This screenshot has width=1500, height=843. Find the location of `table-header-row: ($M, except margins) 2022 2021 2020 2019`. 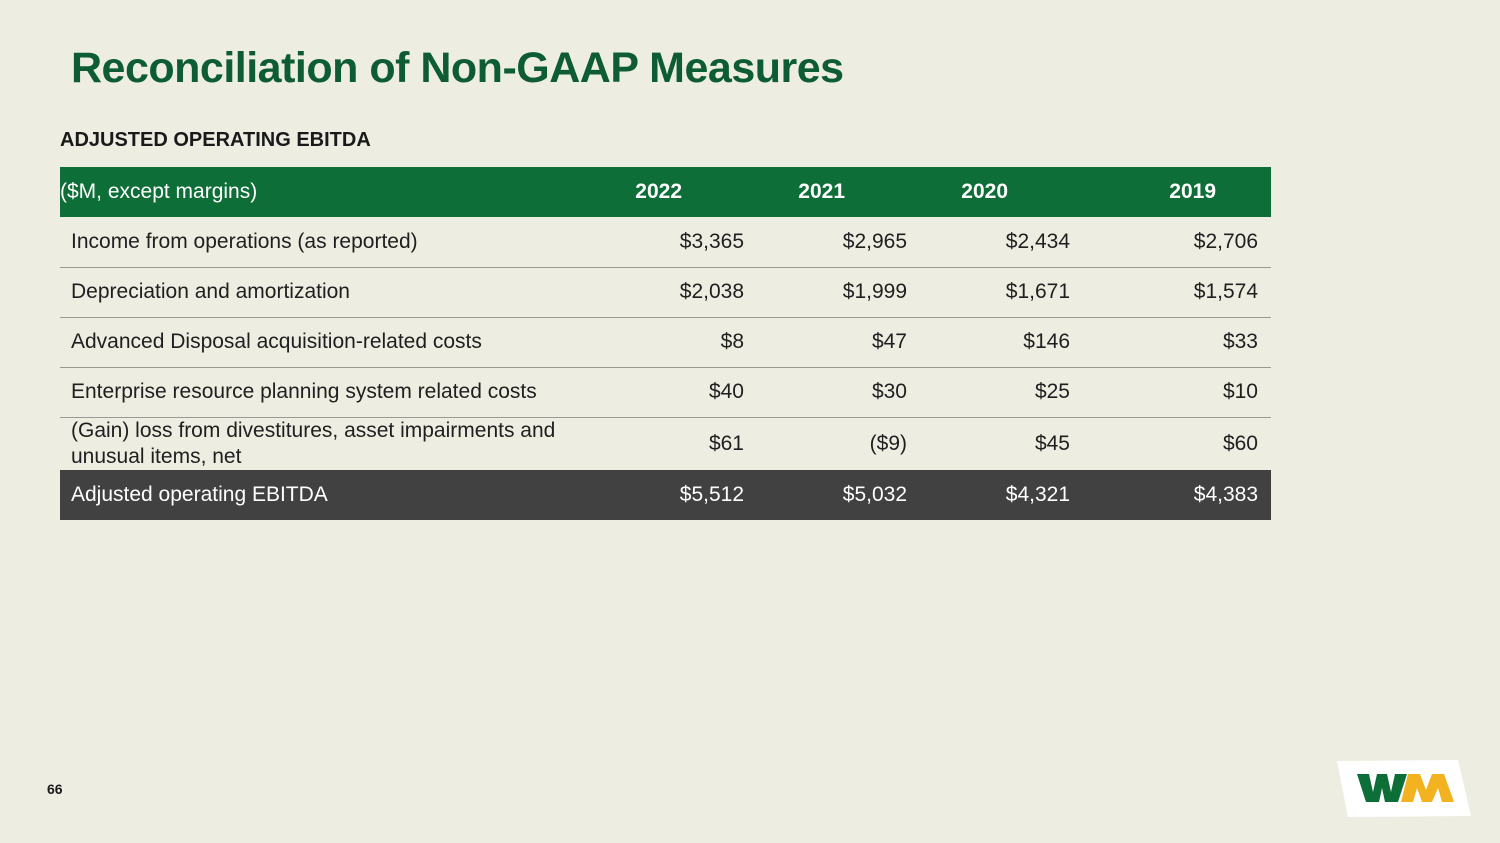

table-header-row: ($M, except margins) 2022 2021 2020 2019 is located at coordinates (665, 192).